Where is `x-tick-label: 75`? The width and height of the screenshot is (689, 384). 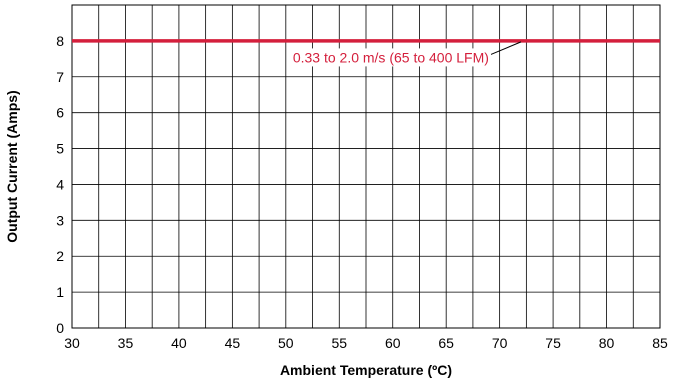
x-tick-label: 75 is located at coordinates (553, 343).